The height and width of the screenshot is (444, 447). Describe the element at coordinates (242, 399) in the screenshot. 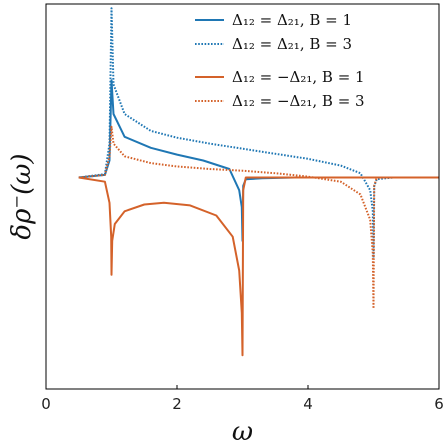

I see `x-axis-ticks: 0 2 4 6` at that location.